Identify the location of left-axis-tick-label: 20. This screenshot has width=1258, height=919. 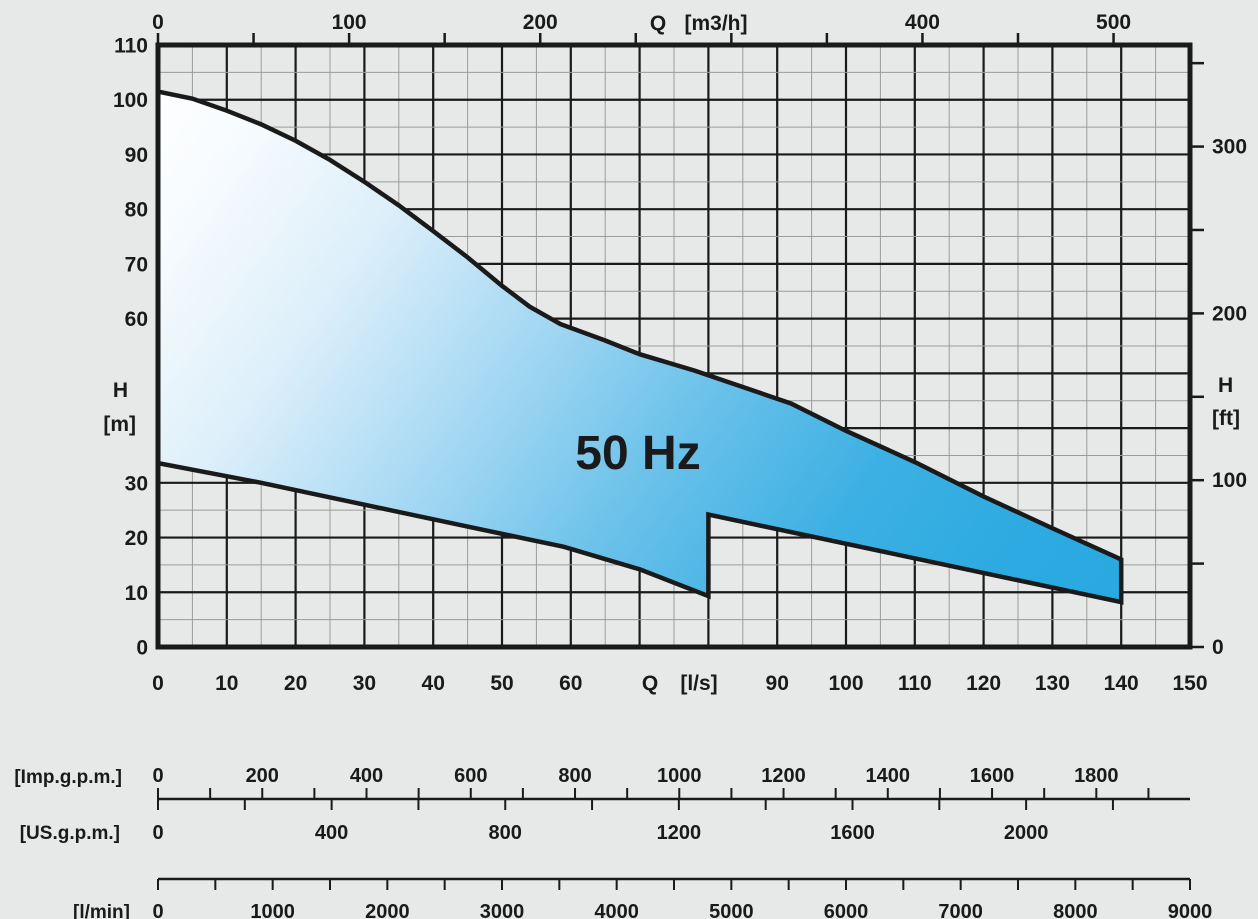
(136, 538).